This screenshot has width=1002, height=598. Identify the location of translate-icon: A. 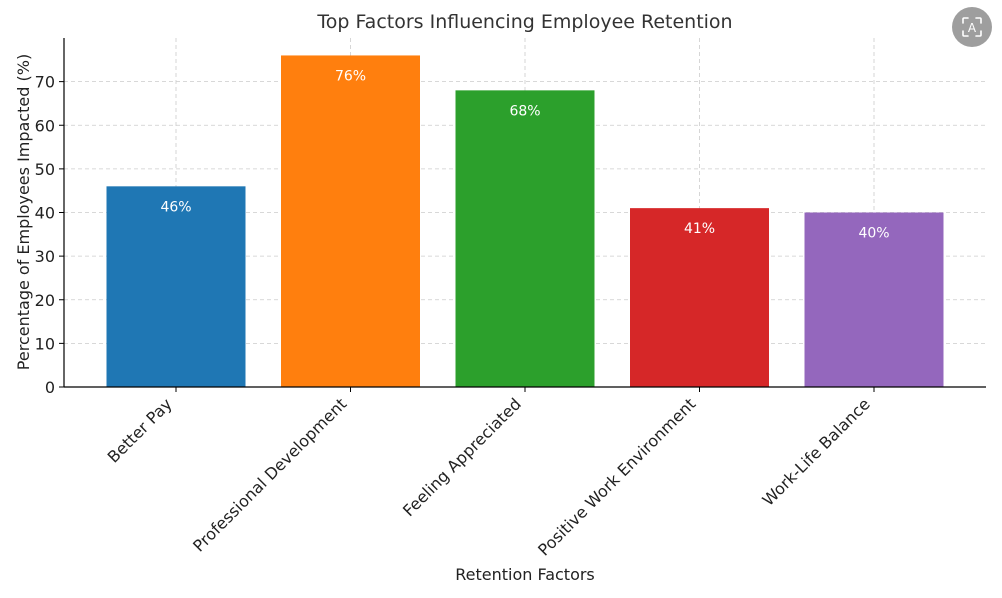
(972, 27).